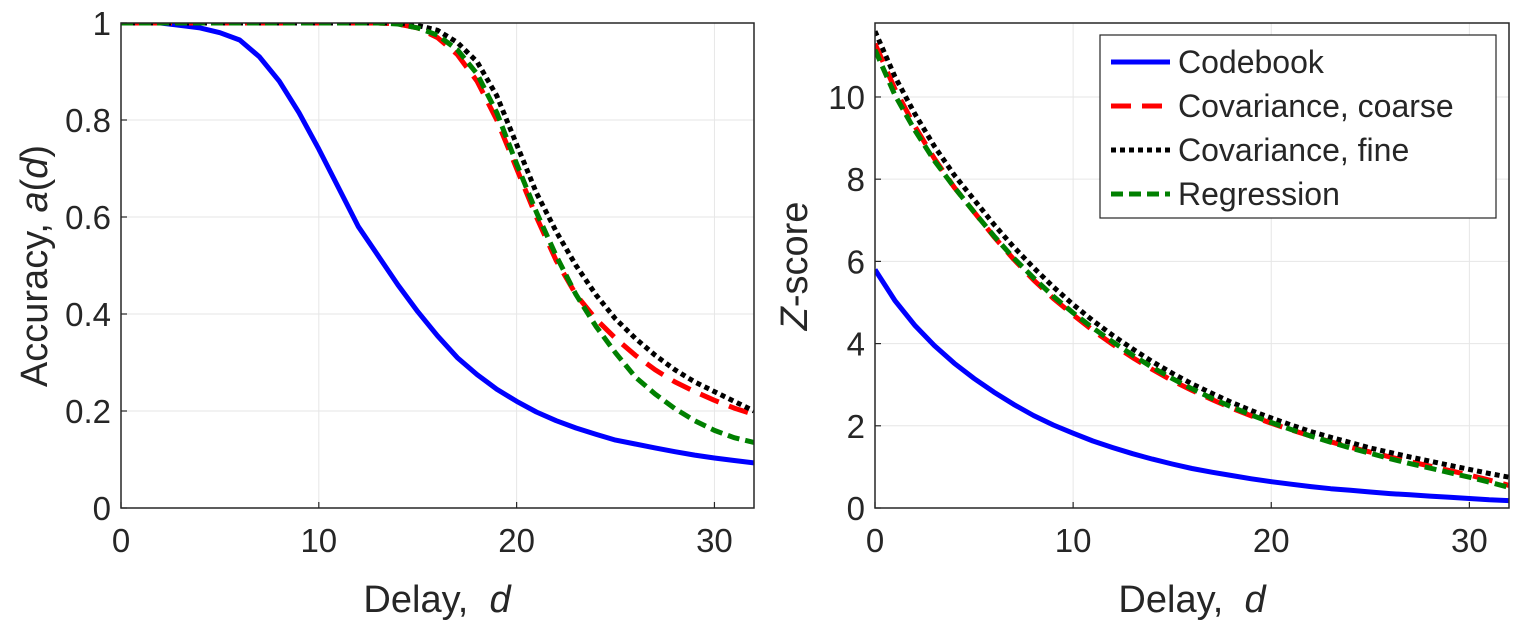  Describe the element at coordinates (1293, 150) in the screenshot. I see `legend-label-covariance-fine: Covariance, fine` at that location.